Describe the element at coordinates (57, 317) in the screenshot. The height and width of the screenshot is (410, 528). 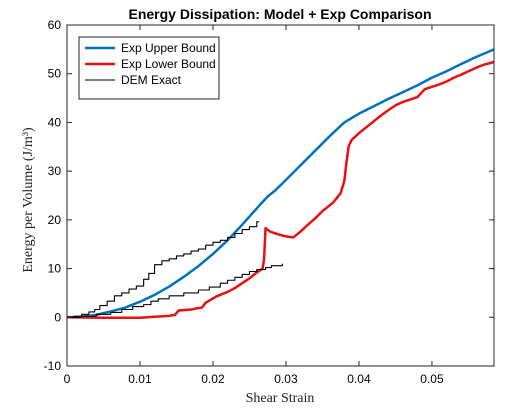
I see `y-tick-label: 0` at that location.